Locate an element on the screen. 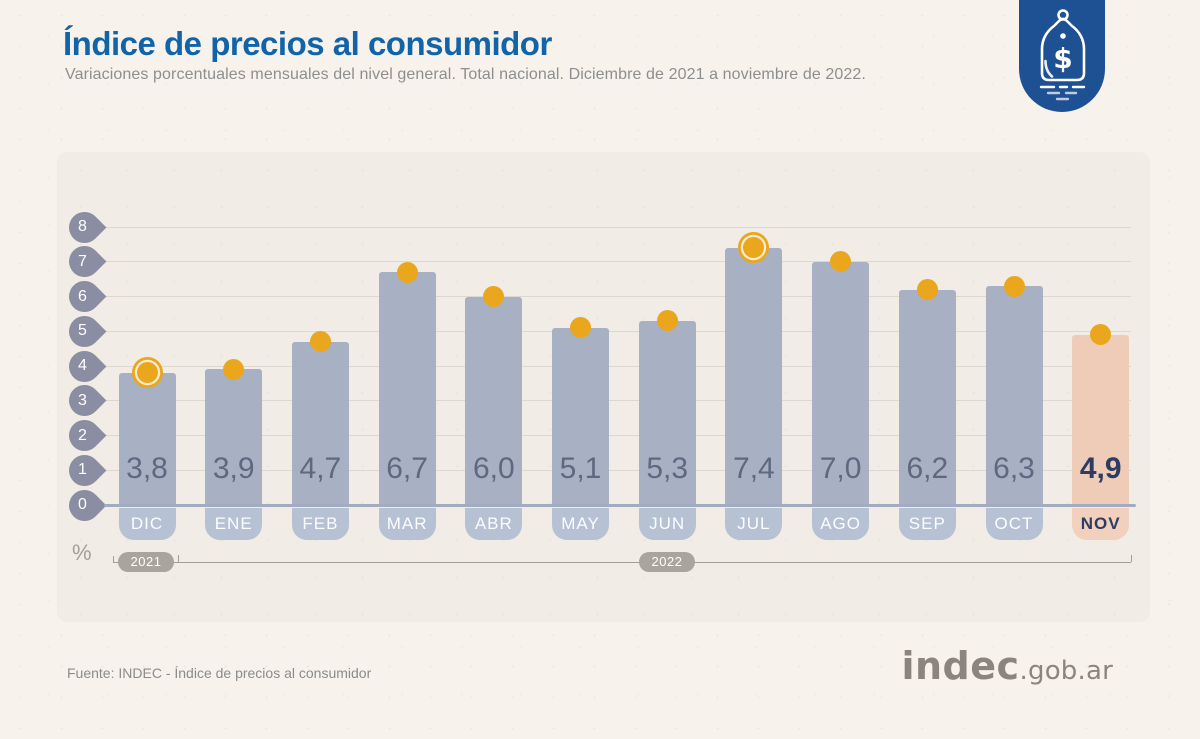  month-label-mar: MAR is located at coordinates (407, 524).